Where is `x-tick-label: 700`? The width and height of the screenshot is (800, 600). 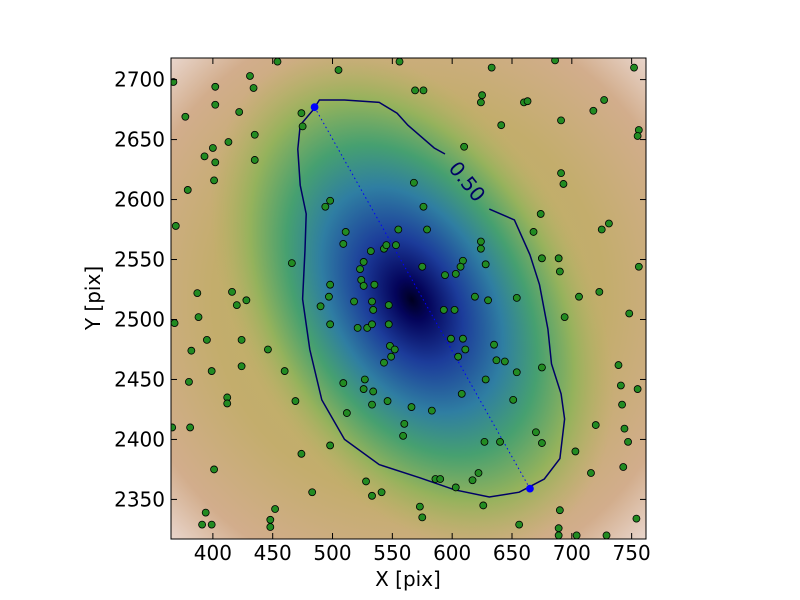 x-tick-label: 700 is located at coordinates (572, 553).